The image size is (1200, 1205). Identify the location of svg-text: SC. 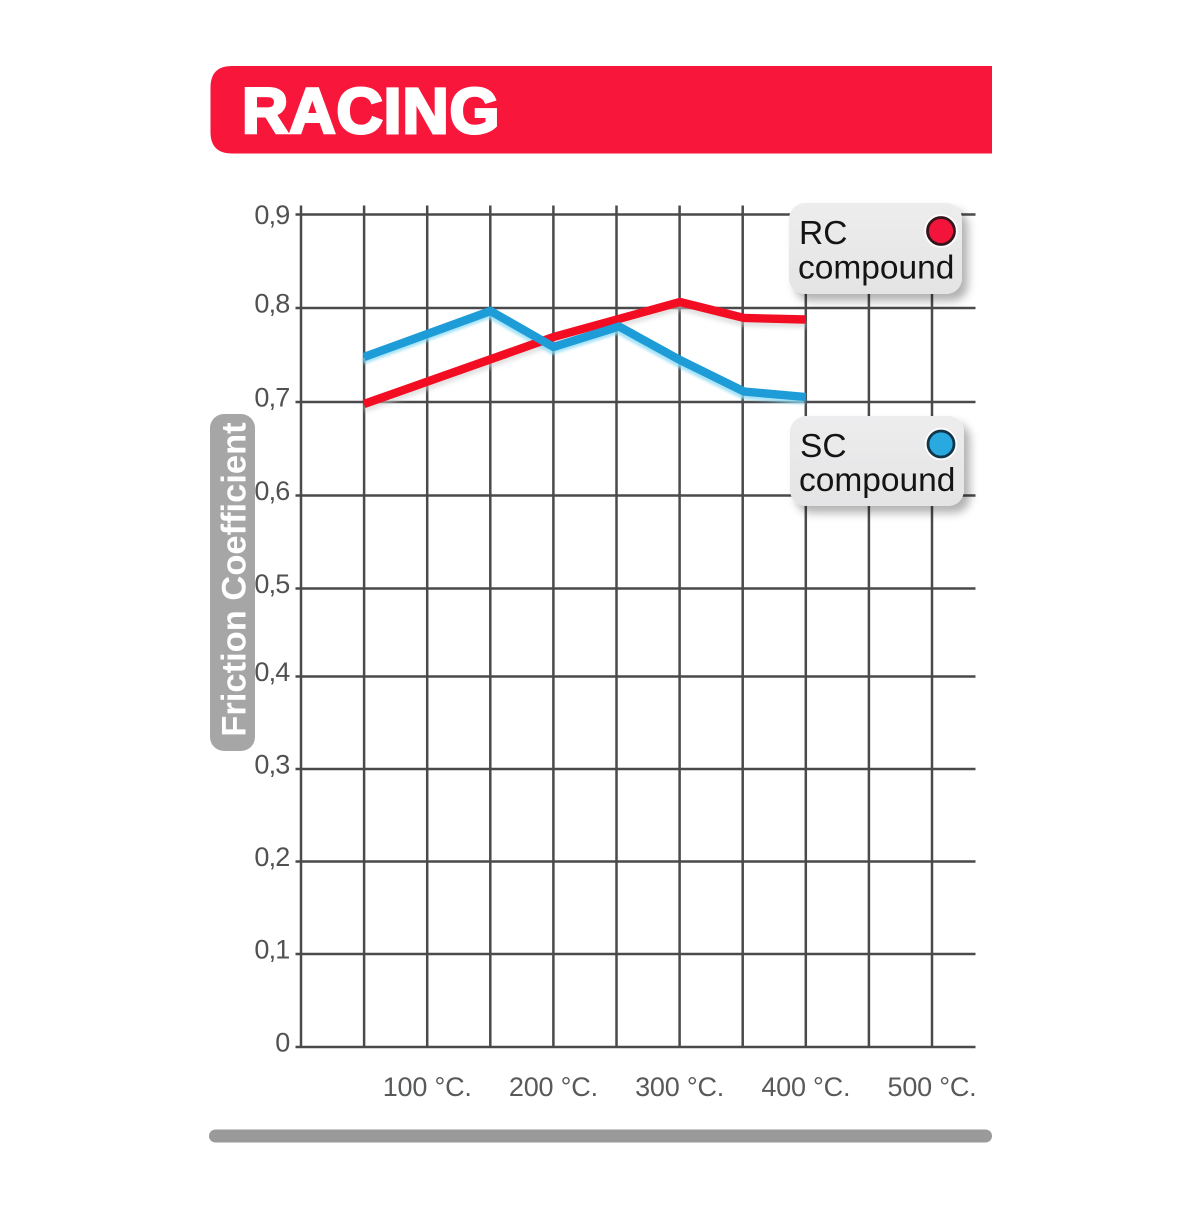
(823, 446).